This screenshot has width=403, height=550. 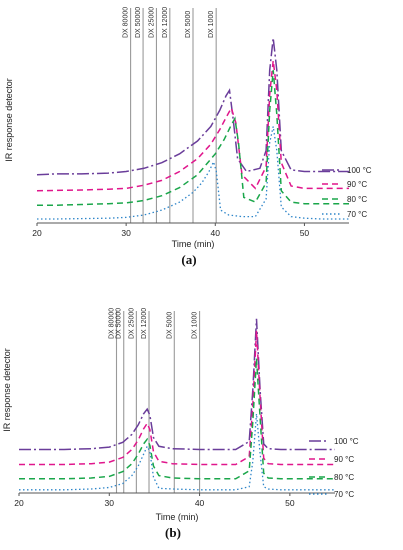 I want to click on panel-label: (b), so click(x=173, y=532).